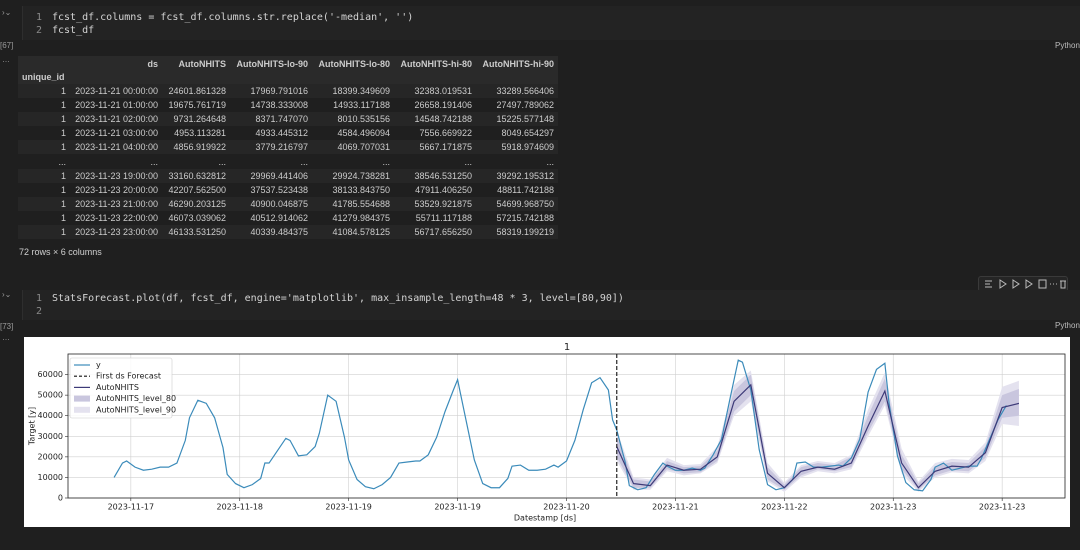  What do you see at coordinates (116, 91) in the screenshot?
I see `table-cell: 2023-11-21 00:00:00` at bounding box center [116, 91].